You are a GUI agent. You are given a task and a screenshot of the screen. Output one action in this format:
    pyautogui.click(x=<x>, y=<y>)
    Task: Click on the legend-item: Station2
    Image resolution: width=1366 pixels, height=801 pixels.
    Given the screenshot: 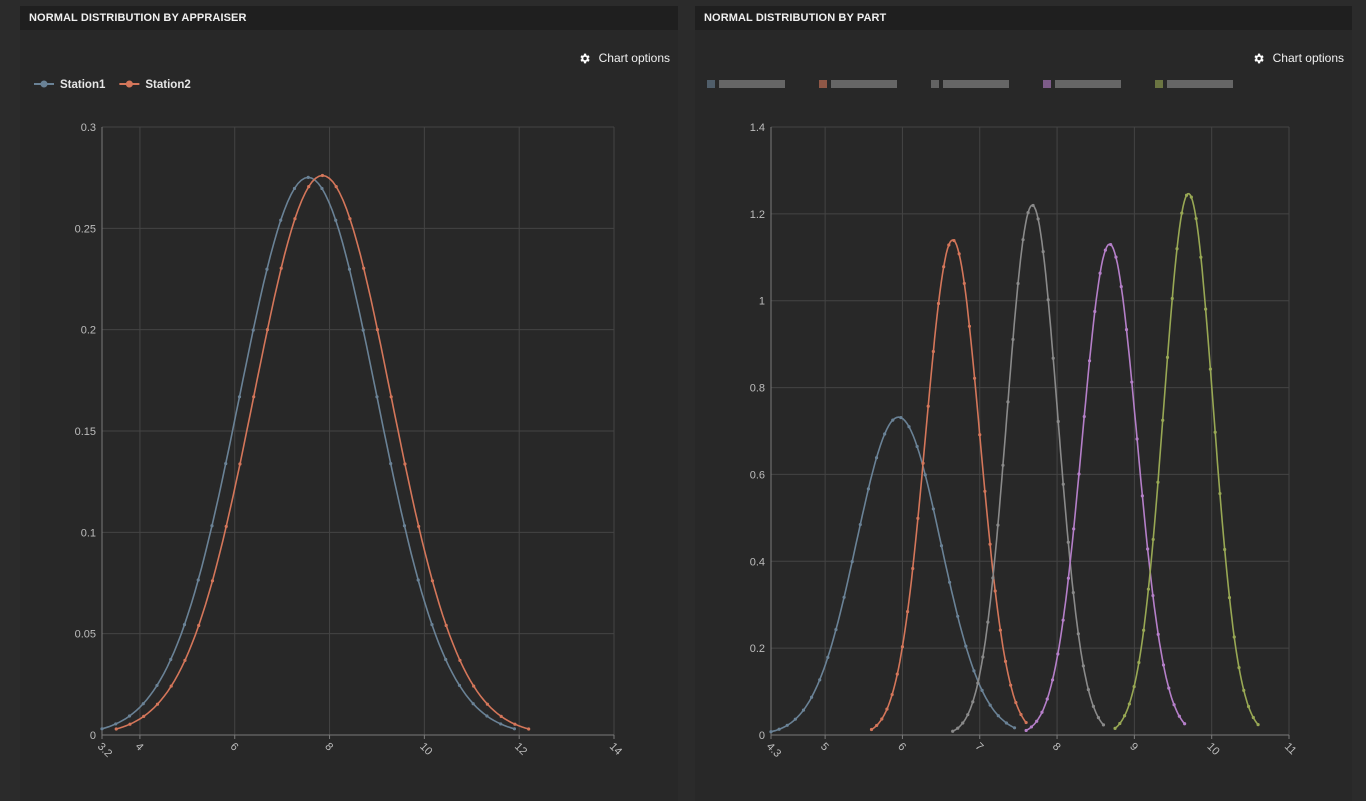 What is the action you would take?
    pyautogui.click(x=155, y=85)
    